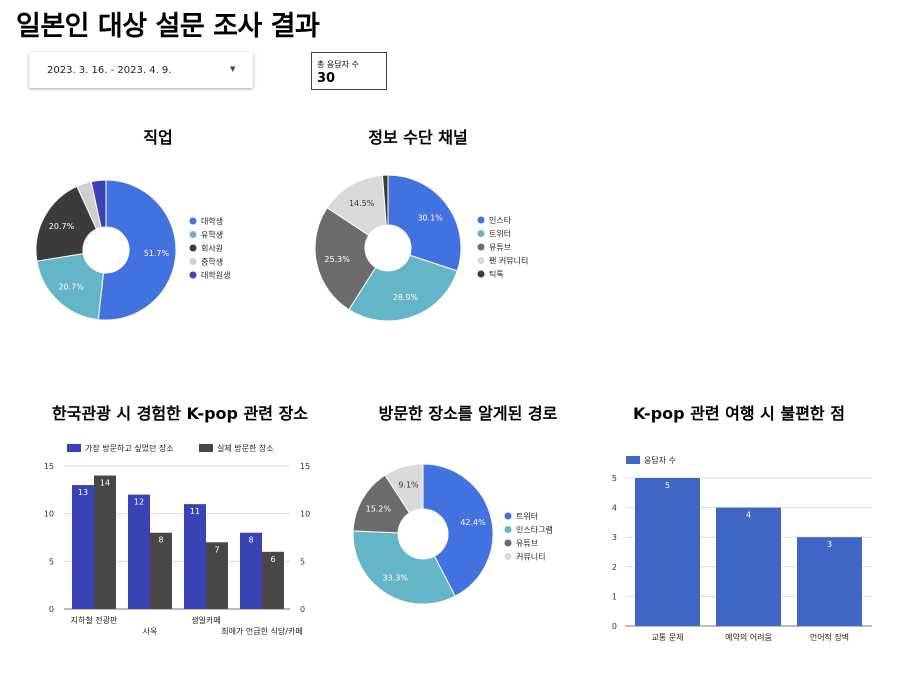 The height and width of the screenshot is (675, 900). What do you see at coordinates (614, 478) in the screenshot?
I see `y-tick-label: 5` at bounding box center [614, 478].